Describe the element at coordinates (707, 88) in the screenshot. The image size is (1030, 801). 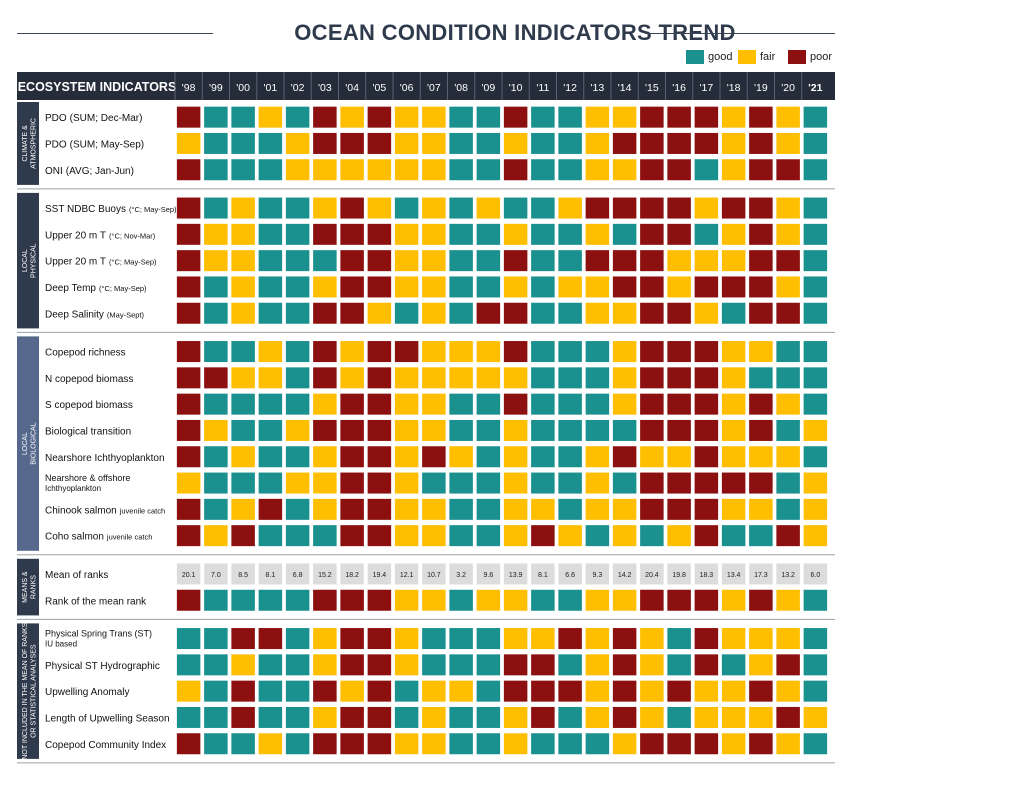
I see `year-label: '17` at that location.